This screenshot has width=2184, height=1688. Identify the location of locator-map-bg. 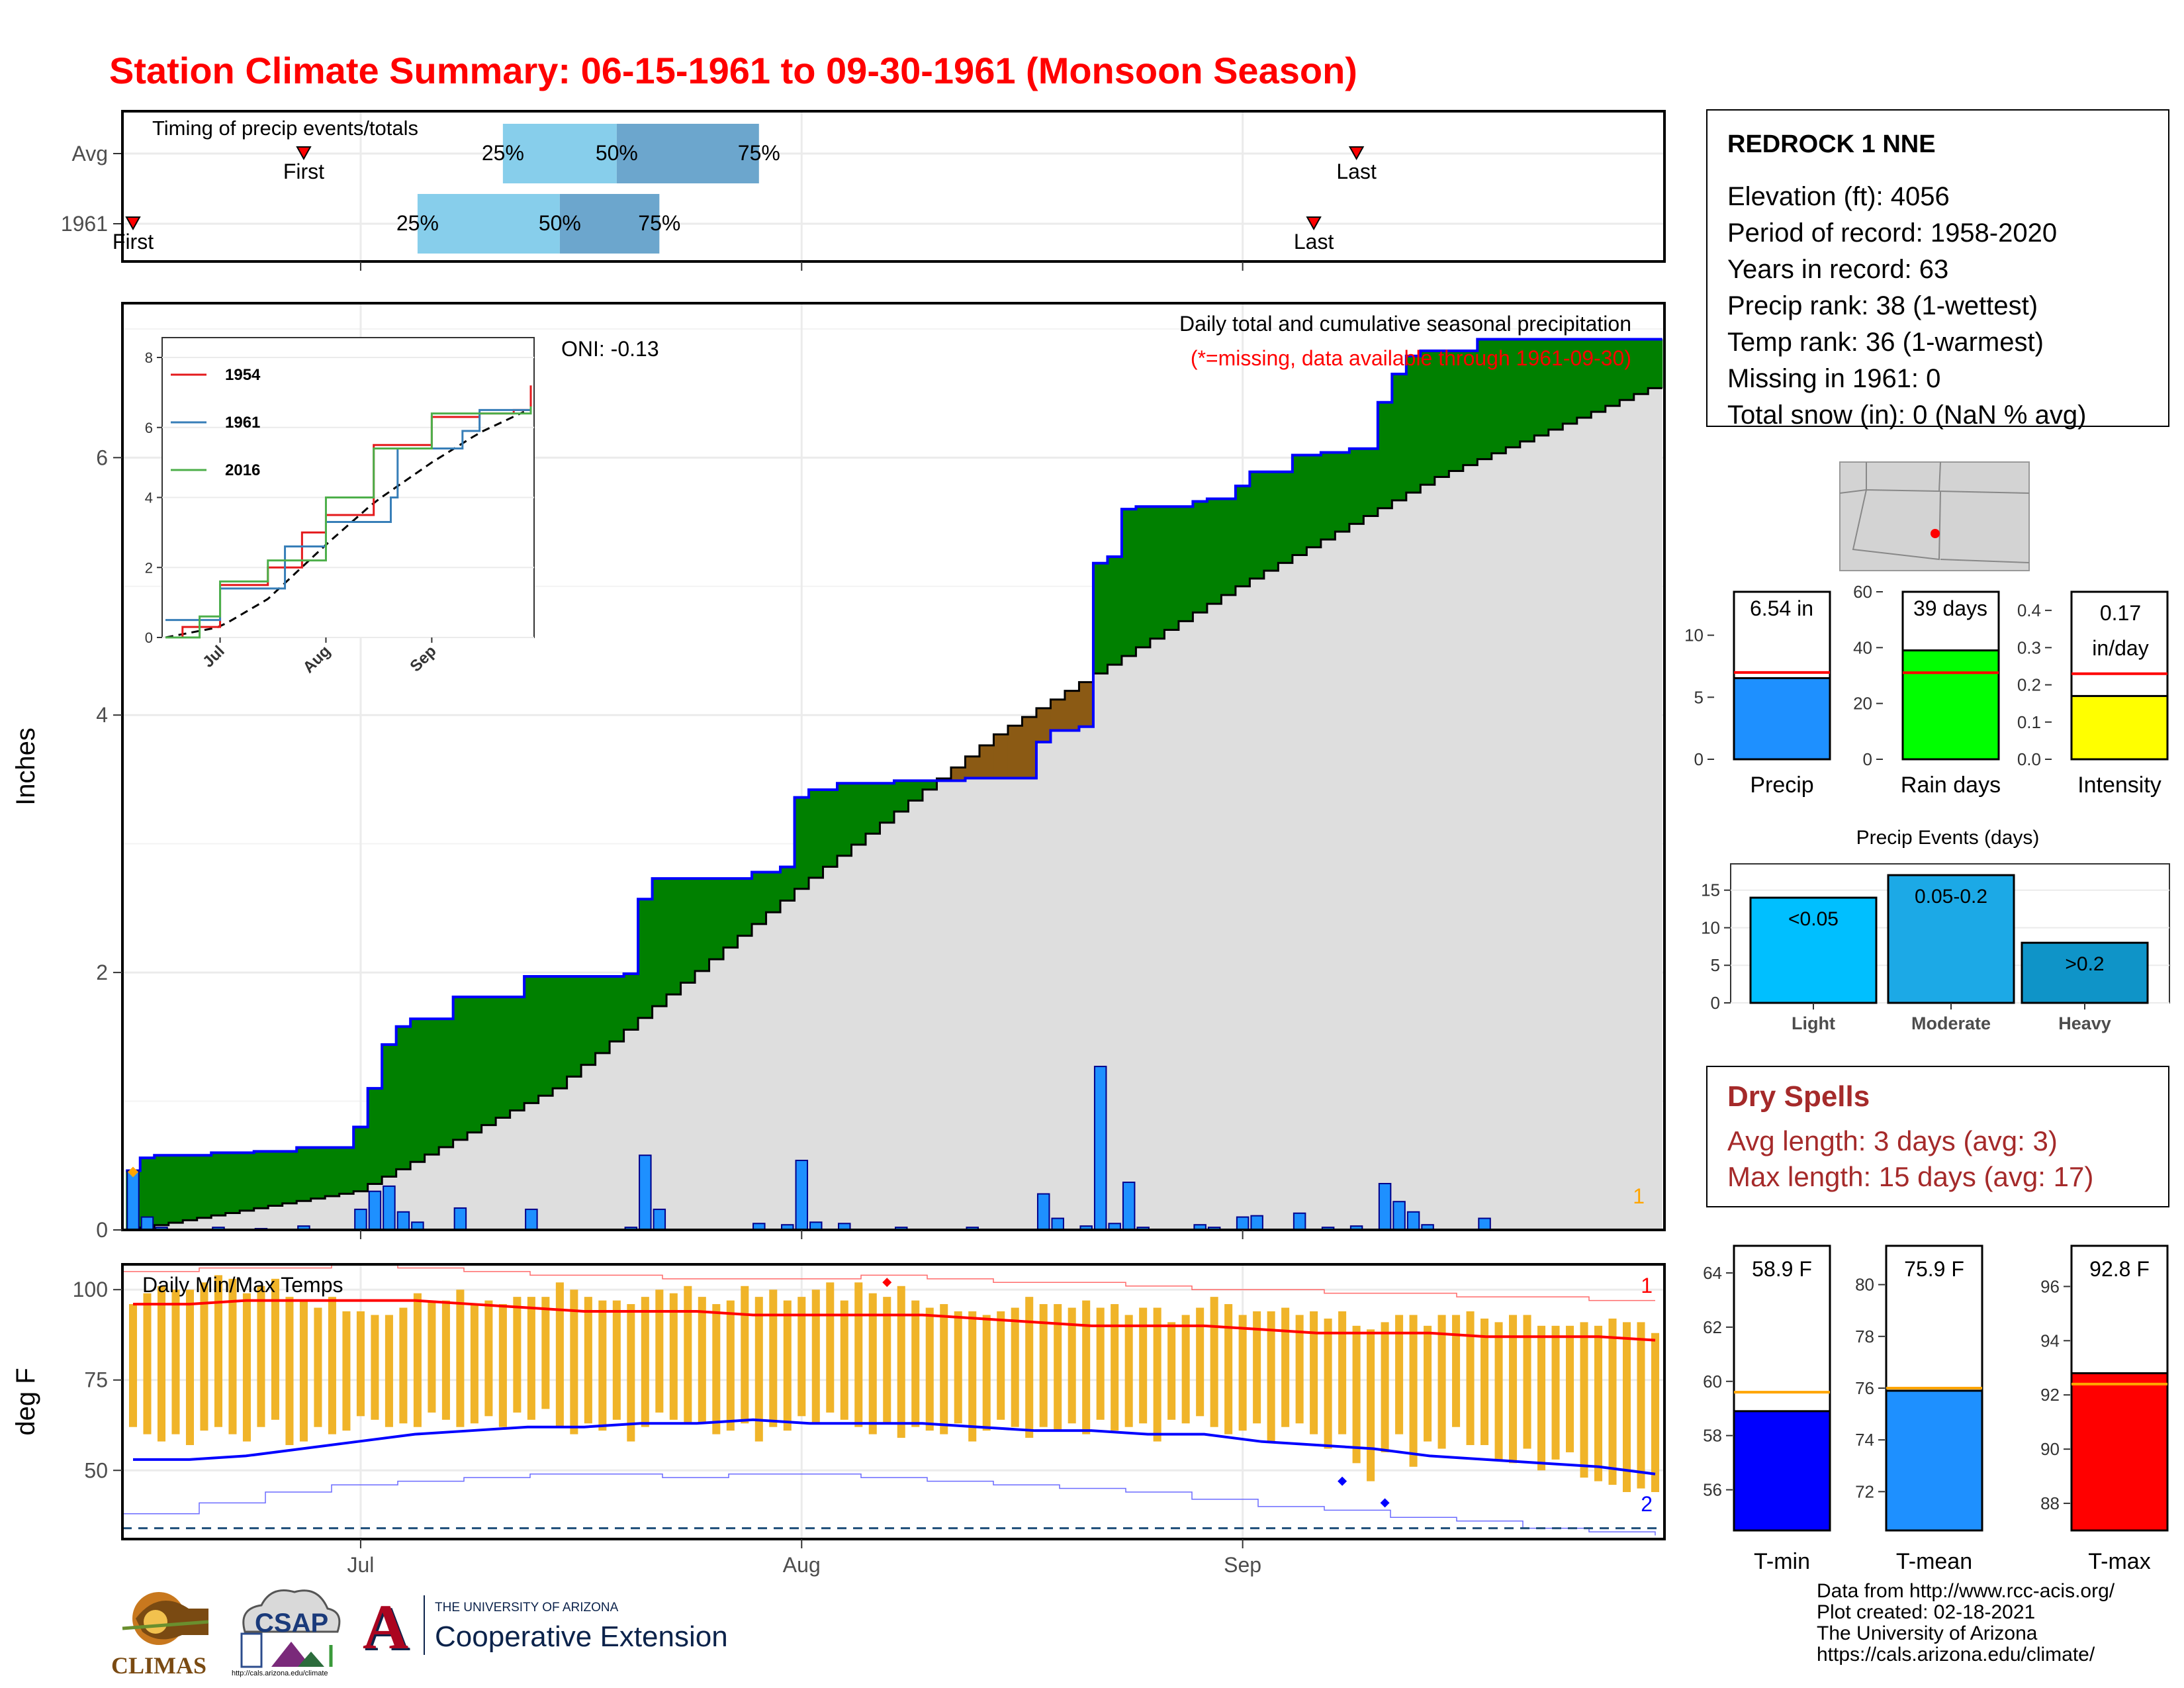
(1934, 516).